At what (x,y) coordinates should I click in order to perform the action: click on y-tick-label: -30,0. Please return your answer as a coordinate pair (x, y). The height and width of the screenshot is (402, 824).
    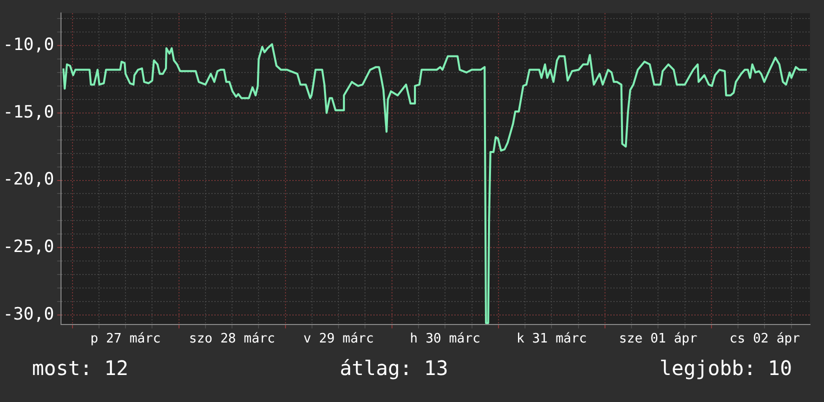
    Looking at the image, I should click on (28, 314).